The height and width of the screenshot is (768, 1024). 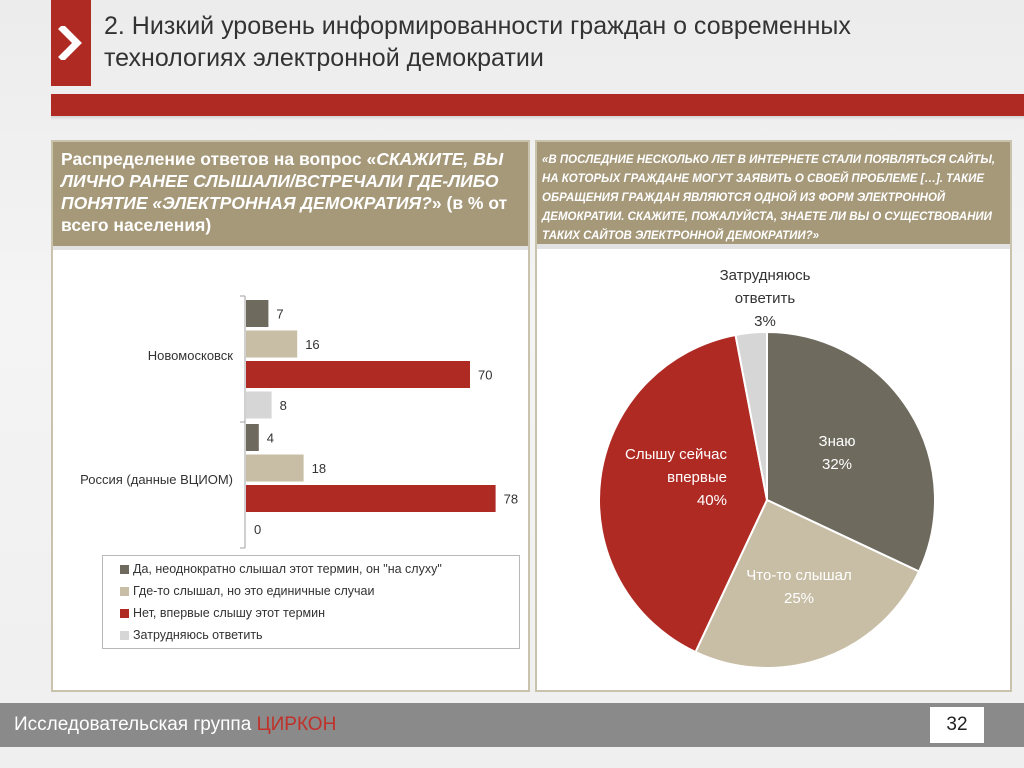 I want to click on category-label: Россия (данные ВЦИОМ), so click(x=156, y=479).